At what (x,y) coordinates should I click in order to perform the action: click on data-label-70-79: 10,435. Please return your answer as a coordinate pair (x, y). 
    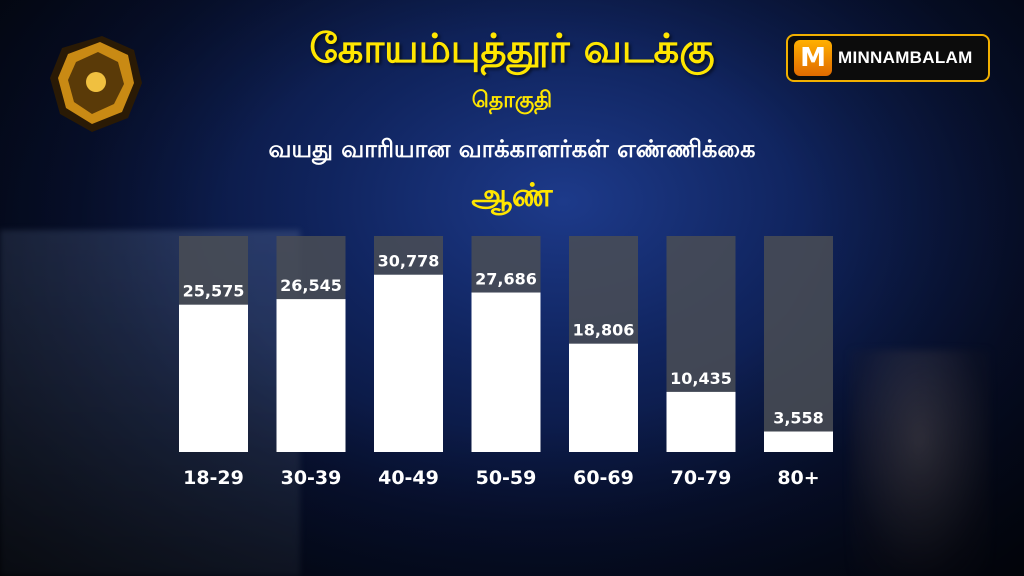
    Looking at the image, I should click on (701, 378).